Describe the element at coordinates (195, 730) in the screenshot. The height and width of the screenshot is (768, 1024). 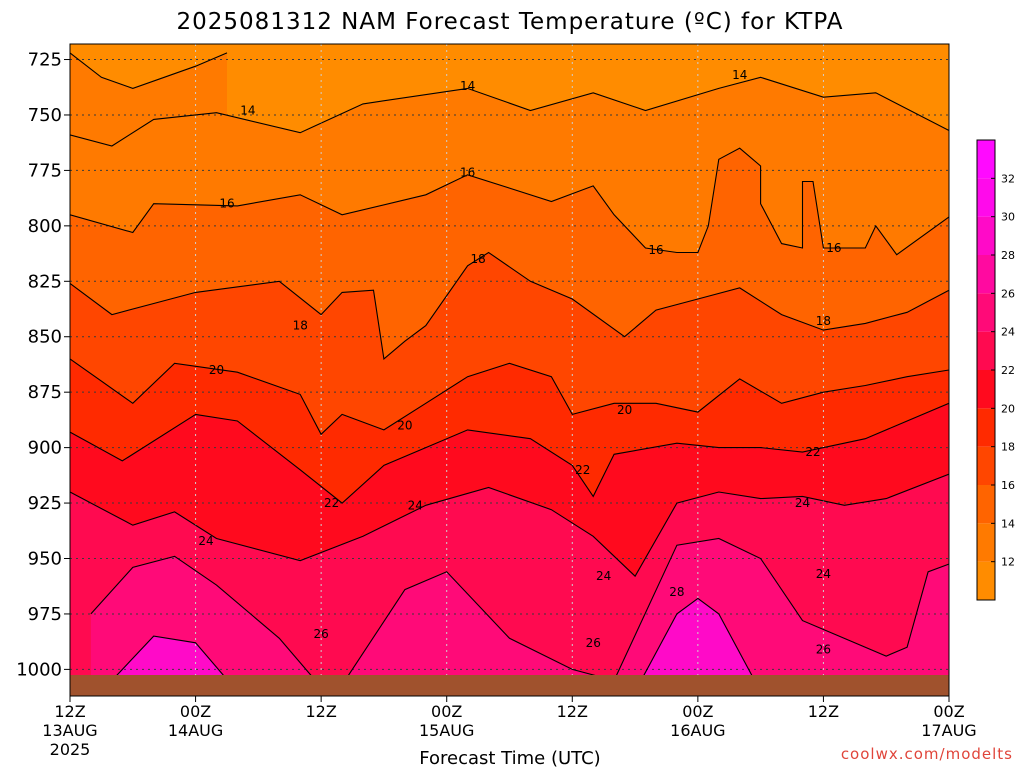
I see `x-tick-date: 14AUG` at that location.